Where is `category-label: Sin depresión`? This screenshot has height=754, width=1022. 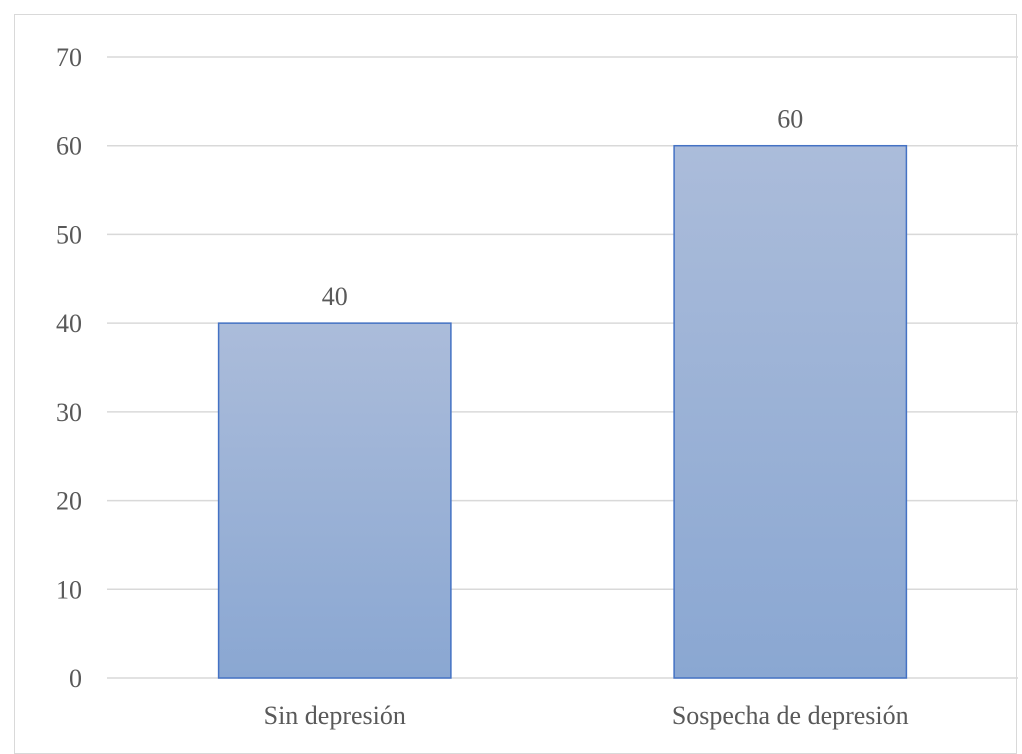 category-label: Sin depresión is located at coordinates (335, 715).